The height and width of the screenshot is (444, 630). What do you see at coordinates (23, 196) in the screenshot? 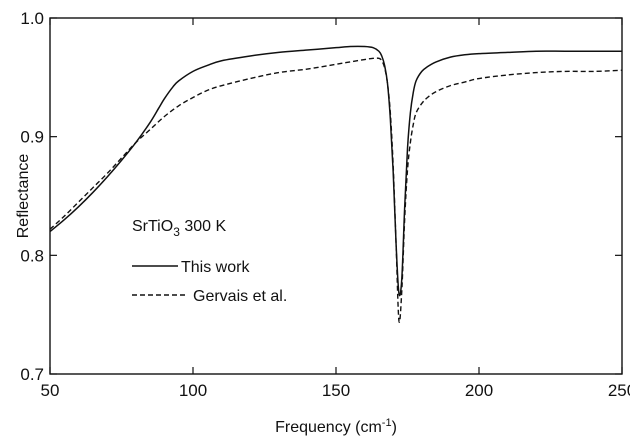
I see `y-axis-title: Reflectance` at bounding box center [23, 196].